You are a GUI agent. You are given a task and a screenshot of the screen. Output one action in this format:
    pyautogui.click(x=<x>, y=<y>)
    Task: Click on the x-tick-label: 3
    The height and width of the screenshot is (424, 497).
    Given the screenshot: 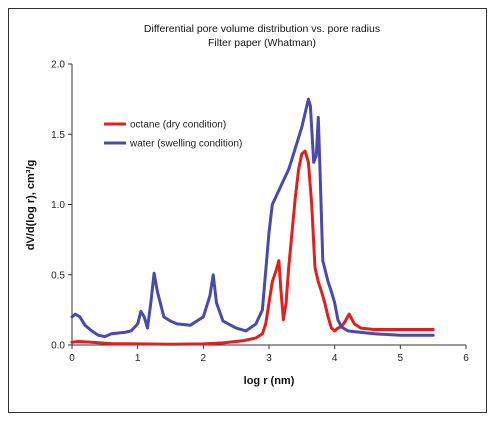 What is the action you would take?
    pyautogui.click(x=269, y=358)
    